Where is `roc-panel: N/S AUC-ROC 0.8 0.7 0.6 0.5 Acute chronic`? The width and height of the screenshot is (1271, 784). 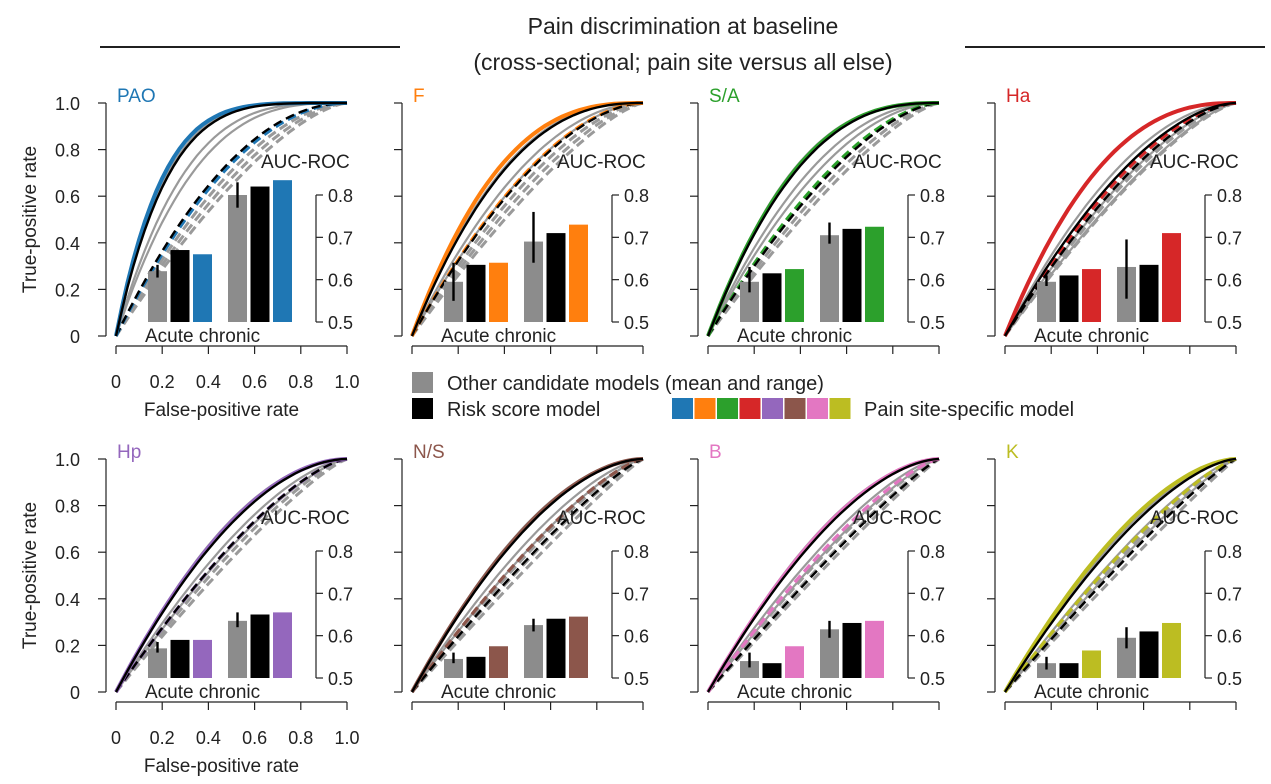
roc-panel: N/S AUC-ROC 0.8 0.7 0.6 0.5 Acute chronic is located at coordinates (521, 576).